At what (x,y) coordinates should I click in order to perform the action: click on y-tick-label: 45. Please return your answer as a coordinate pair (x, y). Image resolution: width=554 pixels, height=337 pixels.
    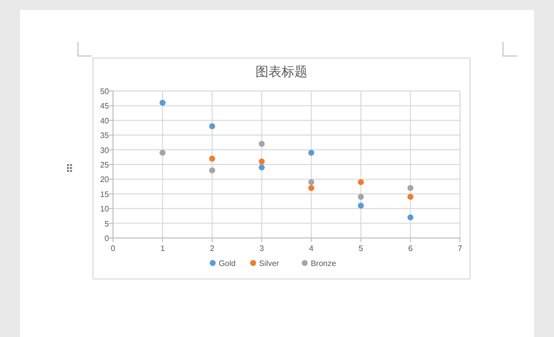
    Looking at the image, I should click on (105, 106).